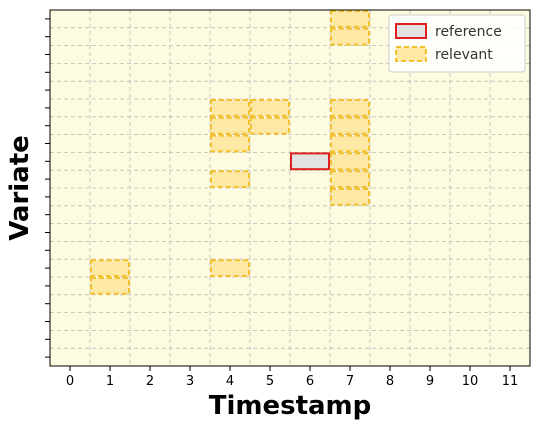 This screenshot has width=548, height=423. What do you see at coordinates (457, 43) in the screenshot?
I see `legend: reference relevant` at bounding box center [457, 43].